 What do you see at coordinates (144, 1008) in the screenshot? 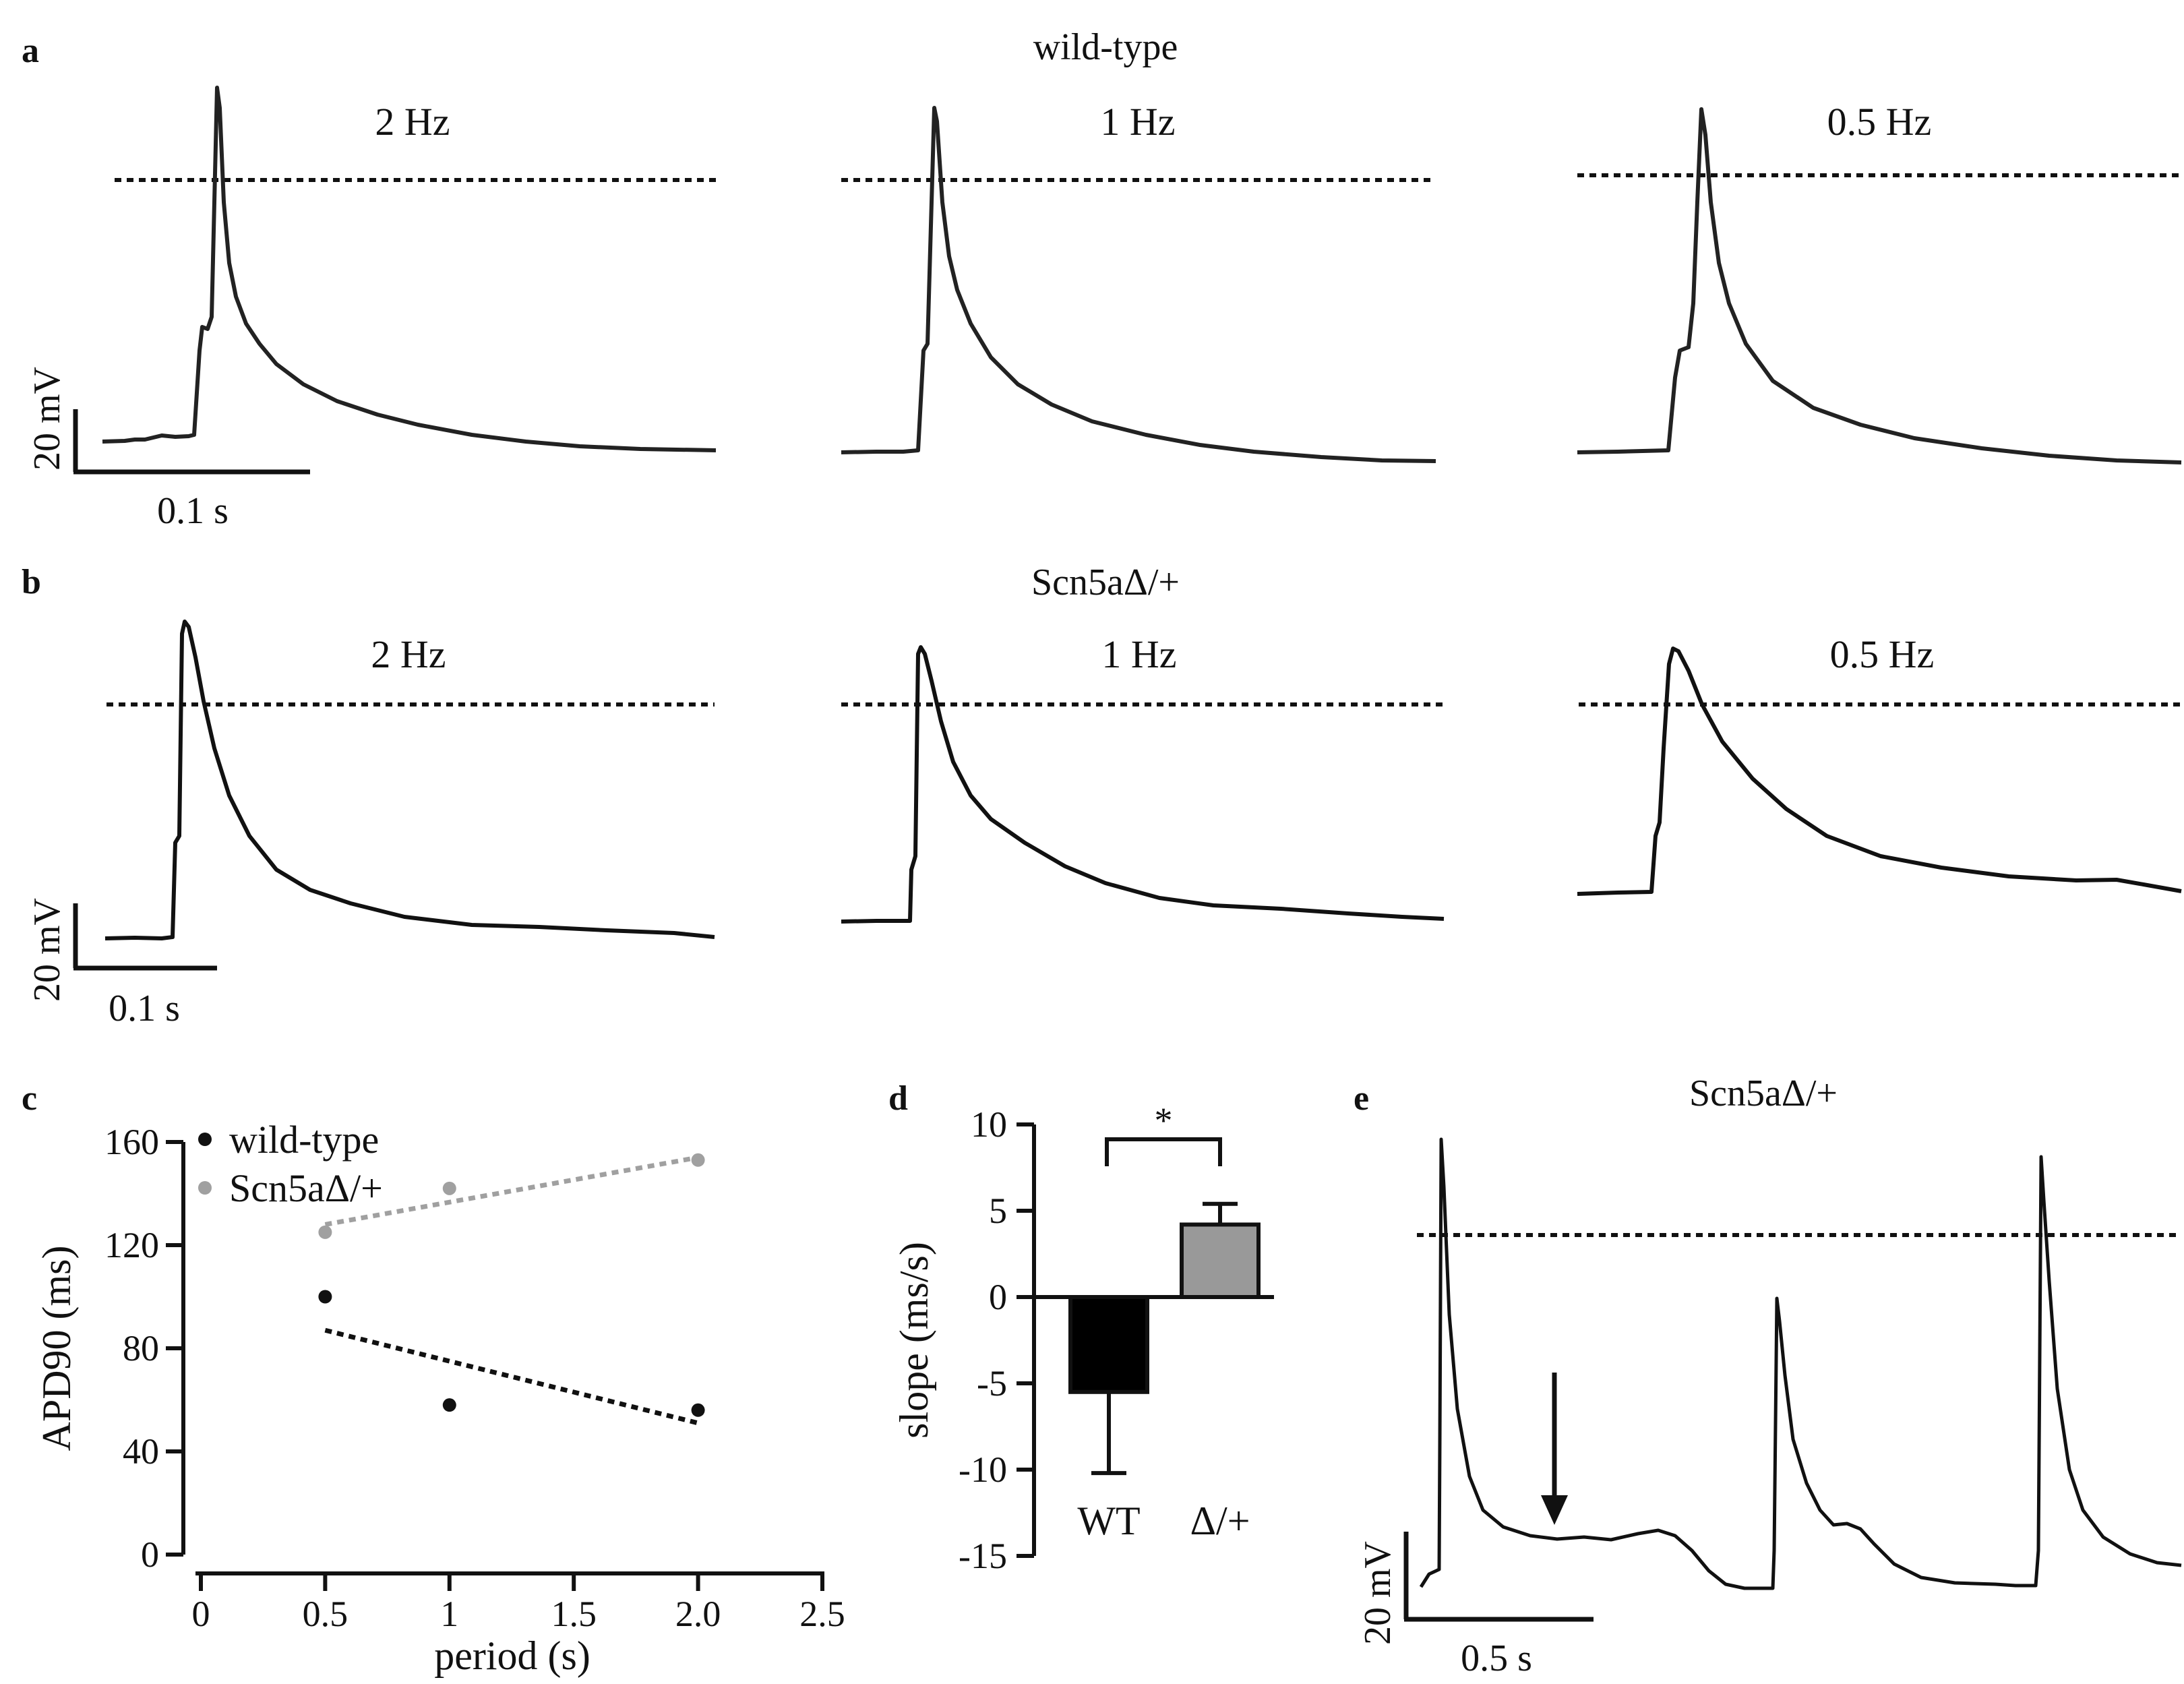
I see `panel-b-scalebar-time: 0.1 s` at bounding box center [144, 1008].